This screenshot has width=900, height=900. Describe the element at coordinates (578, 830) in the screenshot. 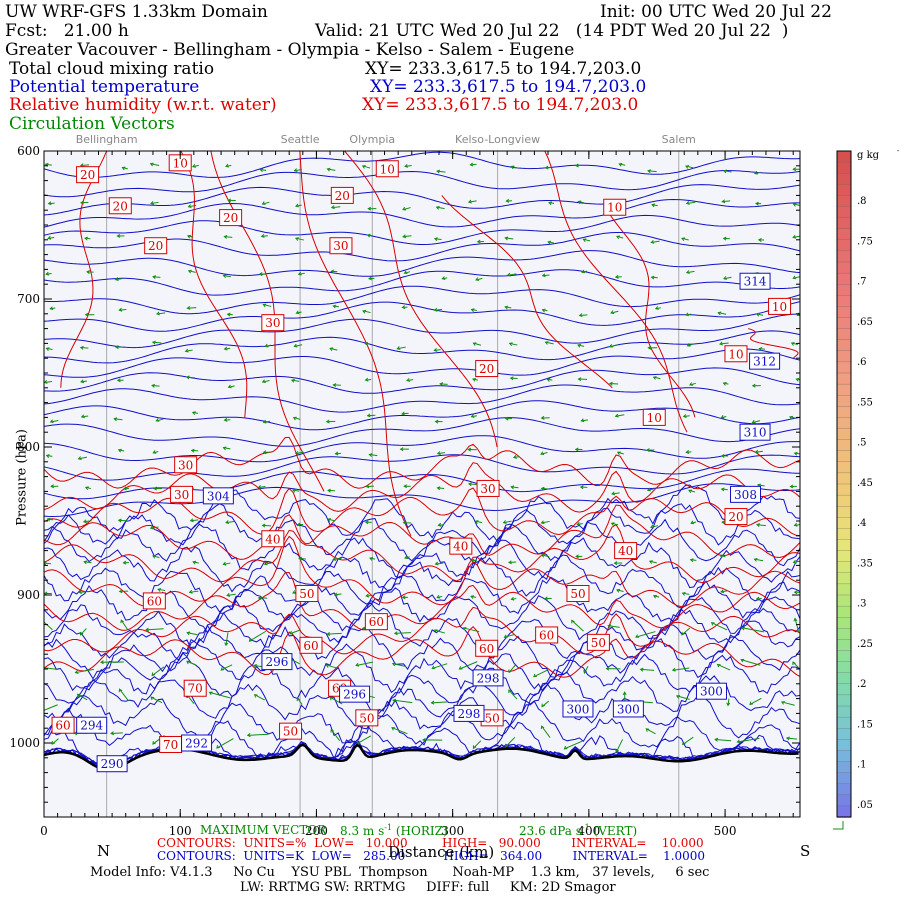

I see `max-vector-vert: 23.6 dPa s-1 (VERT)` at that location.